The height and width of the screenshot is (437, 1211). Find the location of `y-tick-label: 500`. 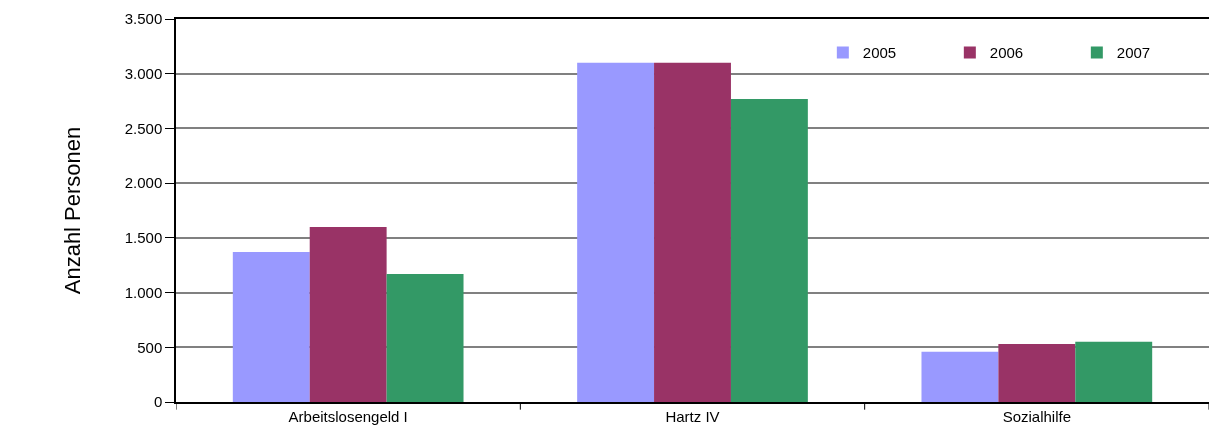

y-tick-label: 500 is located at coordinates (150, 347).